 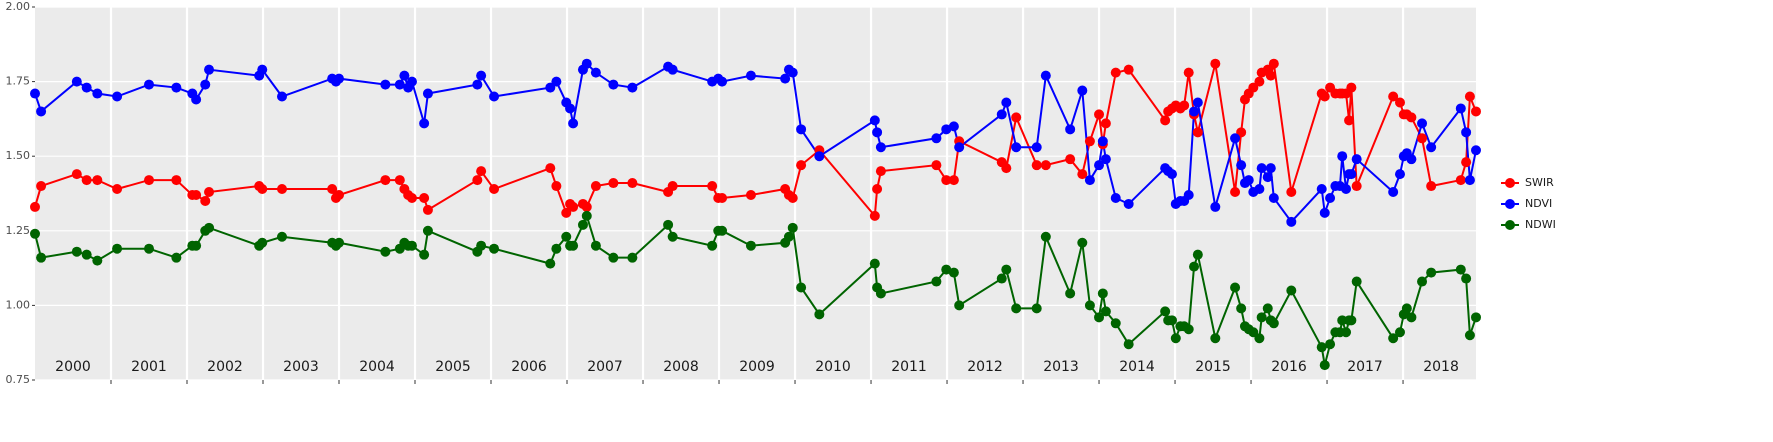 What do you see at coordinates (18, 6) in the screenshot?
I see `y-tick-label: 2.00` at bounding box center [18, 6].